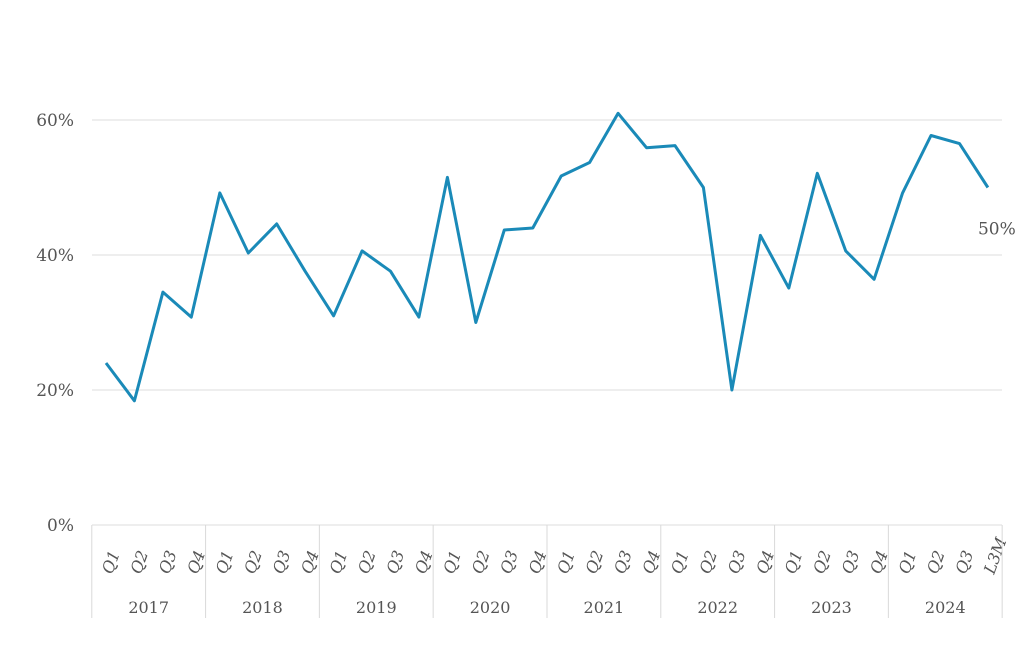 The image size is (1024, 650). Describe the element at coordinates (490, 607) in the screenshot. I see `x-group-label: 2020` at that location.